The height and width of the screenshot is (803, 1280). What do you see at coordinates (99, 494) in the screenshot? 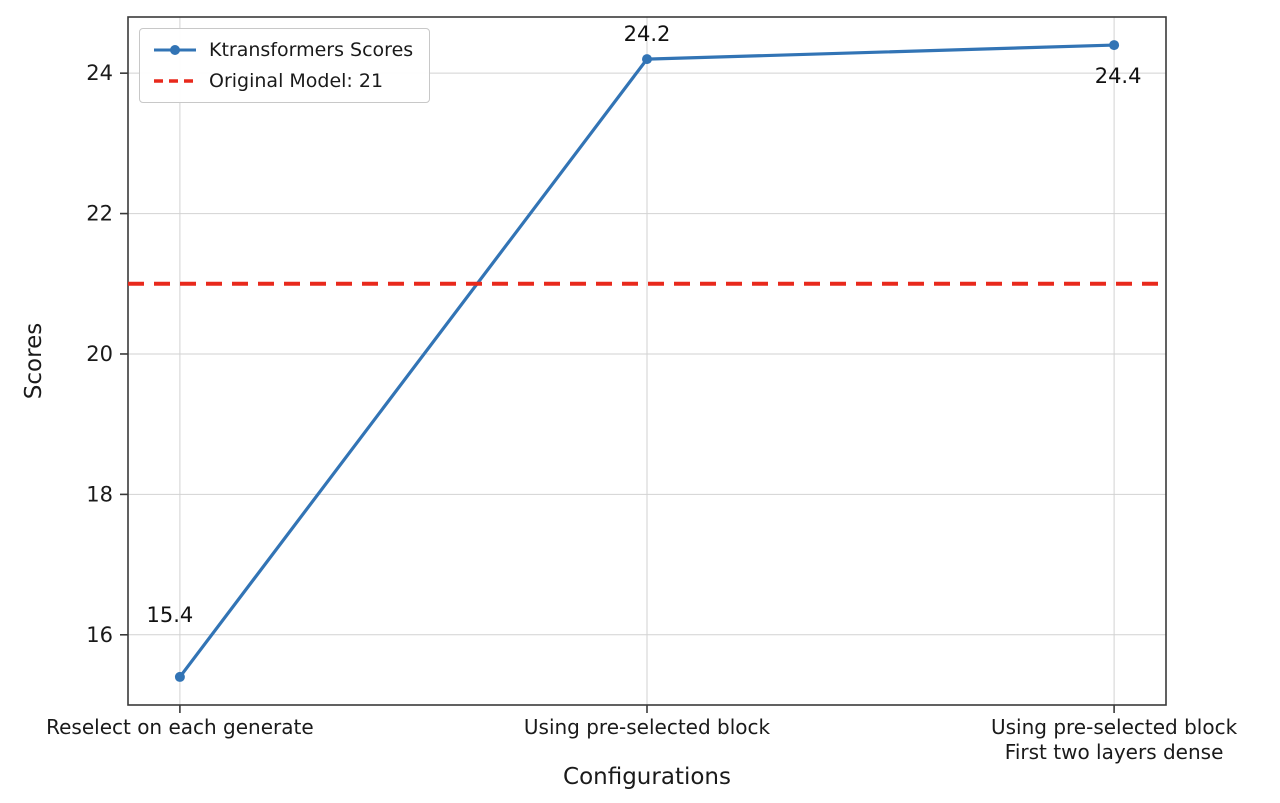
I see `y-tick-label: 18` at bounding box center [99, 494].